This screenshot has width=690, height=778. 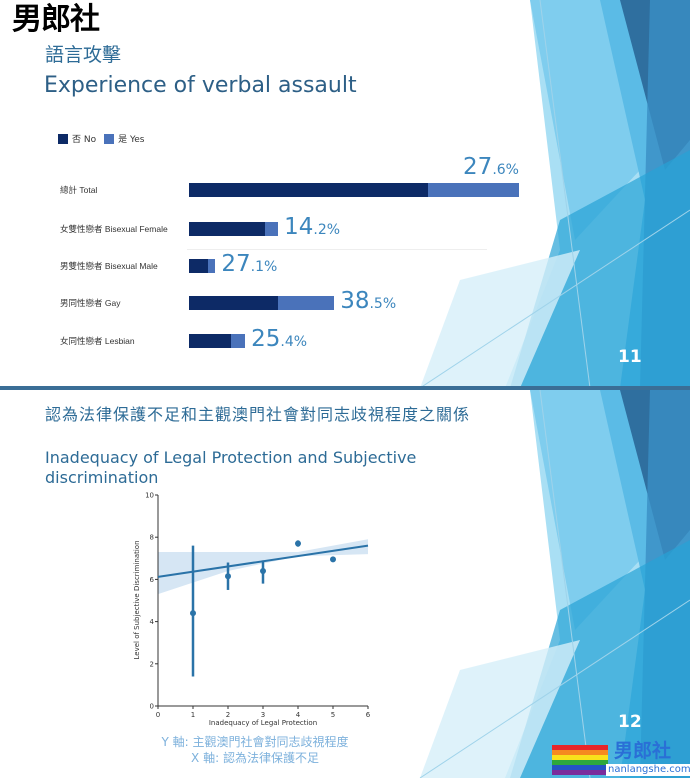 What do you see at coordinates (264, 267) in the screenshot?
I see `value-dec: .1%` at bounding box center [264, 267].